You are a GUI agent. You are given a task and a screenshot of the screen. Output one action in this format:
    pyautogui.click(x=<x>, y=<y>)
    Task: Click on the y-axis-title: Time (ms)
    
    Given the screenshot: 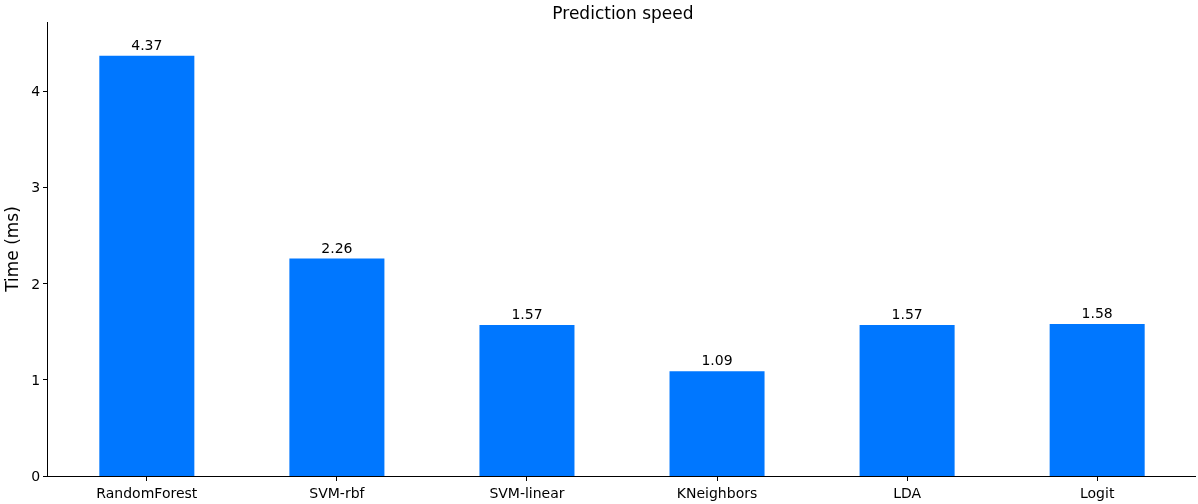 What is the action you would take?
    pyautogui.click(x=11, y=249)
    